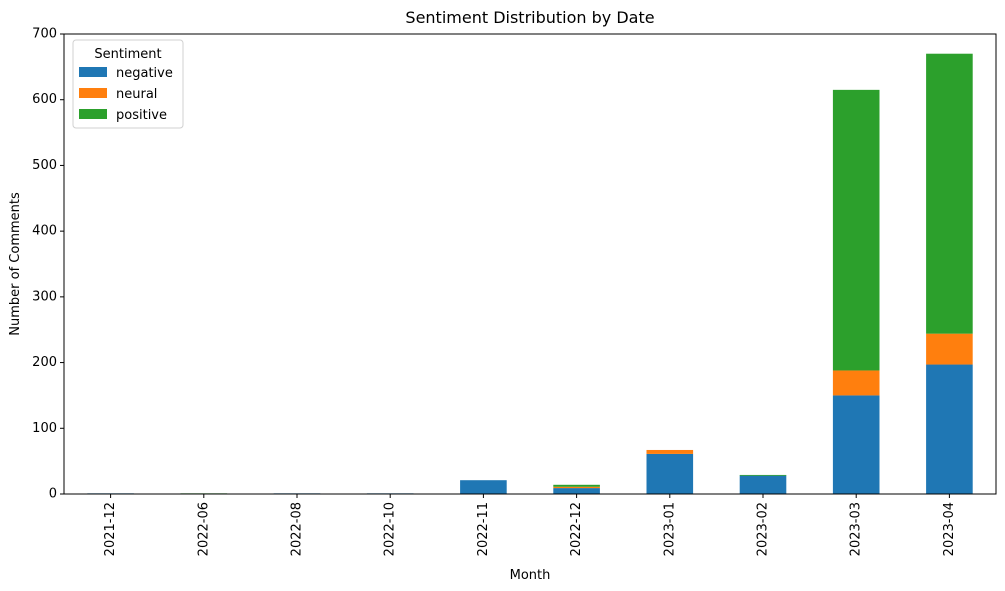  Describe the element at coordinates (44, 362) in the screenshot. I see `y-tick-label: 200` at that location.